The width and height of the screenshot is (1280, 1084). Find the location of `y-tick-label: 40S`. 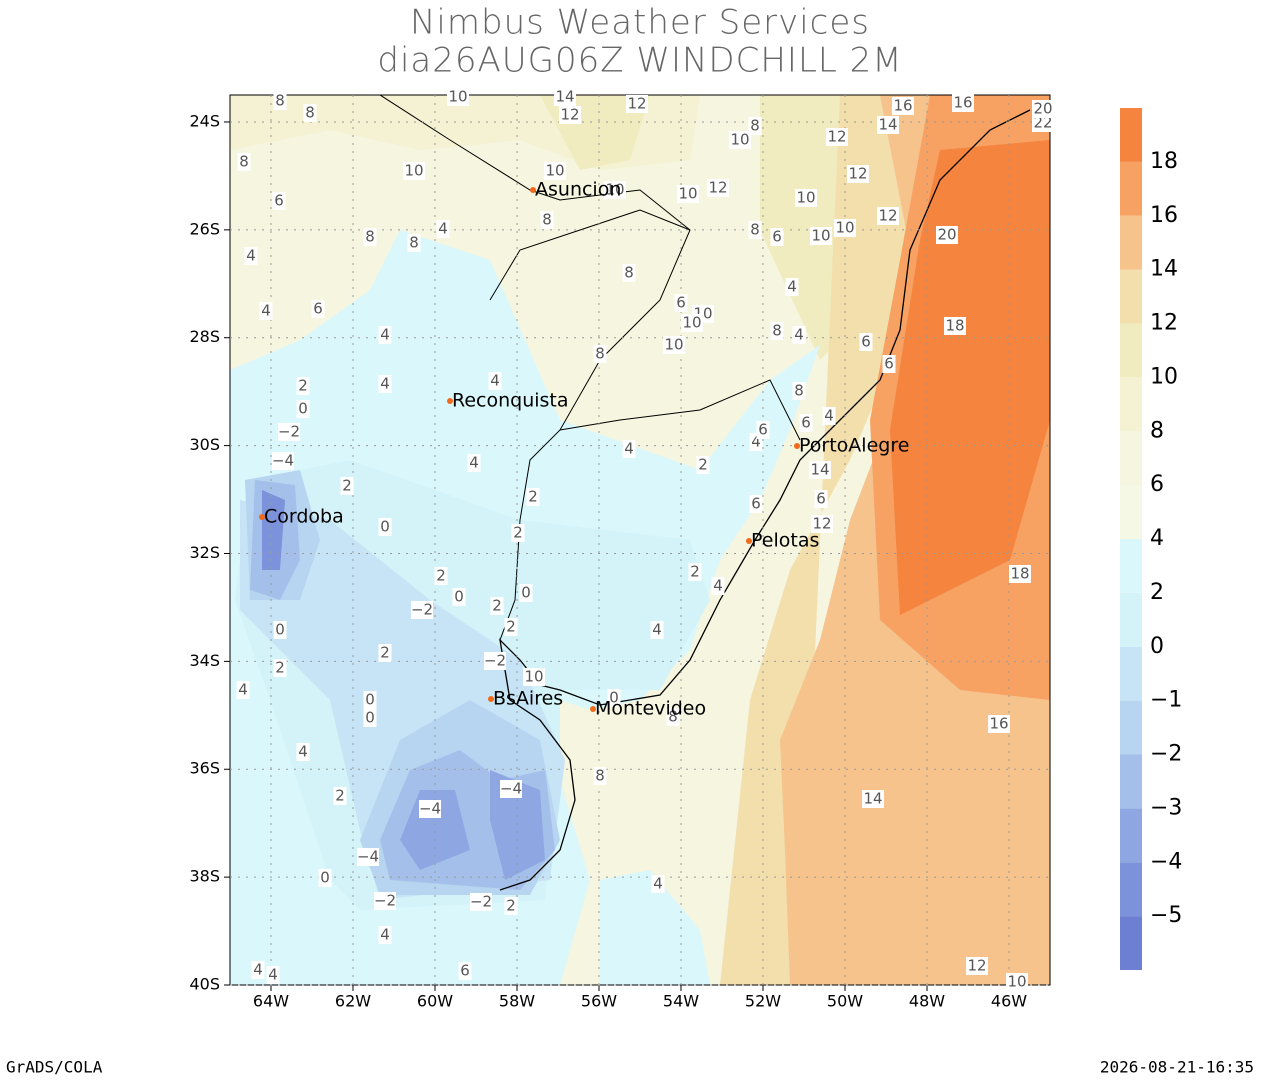

y-tick-label: 40S is located at coordinates (204, 984).